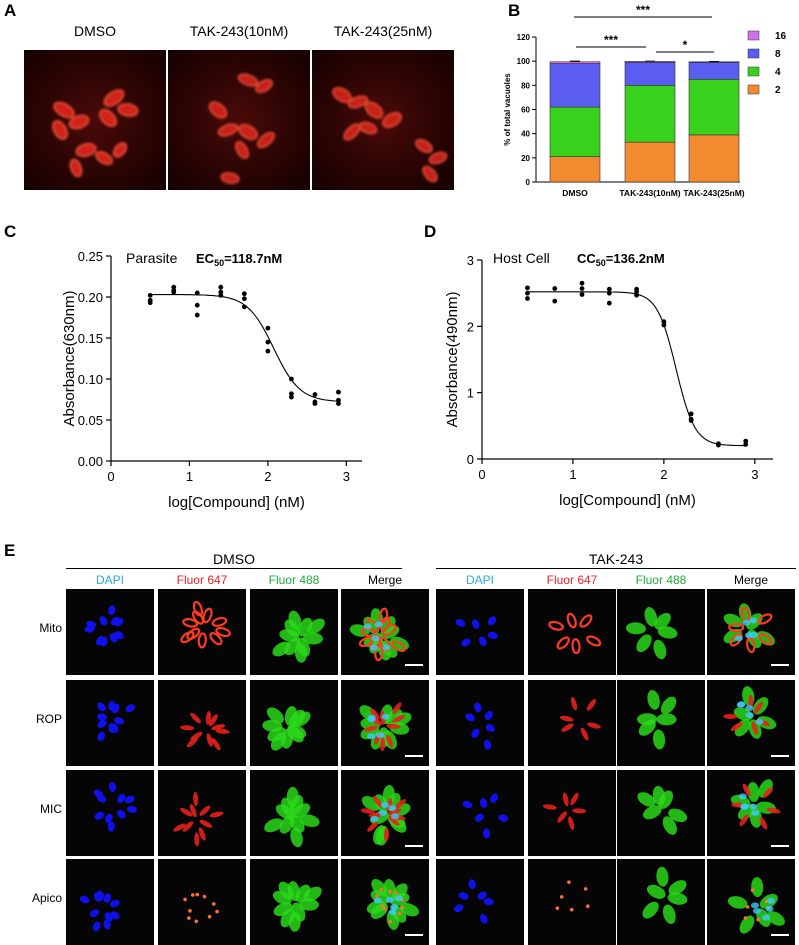 This screenshot has height=945, width=799. Describe the element at coordinates (643, 10) in the screenshot. I see `significance-dmso-tak25: ***` at that location.